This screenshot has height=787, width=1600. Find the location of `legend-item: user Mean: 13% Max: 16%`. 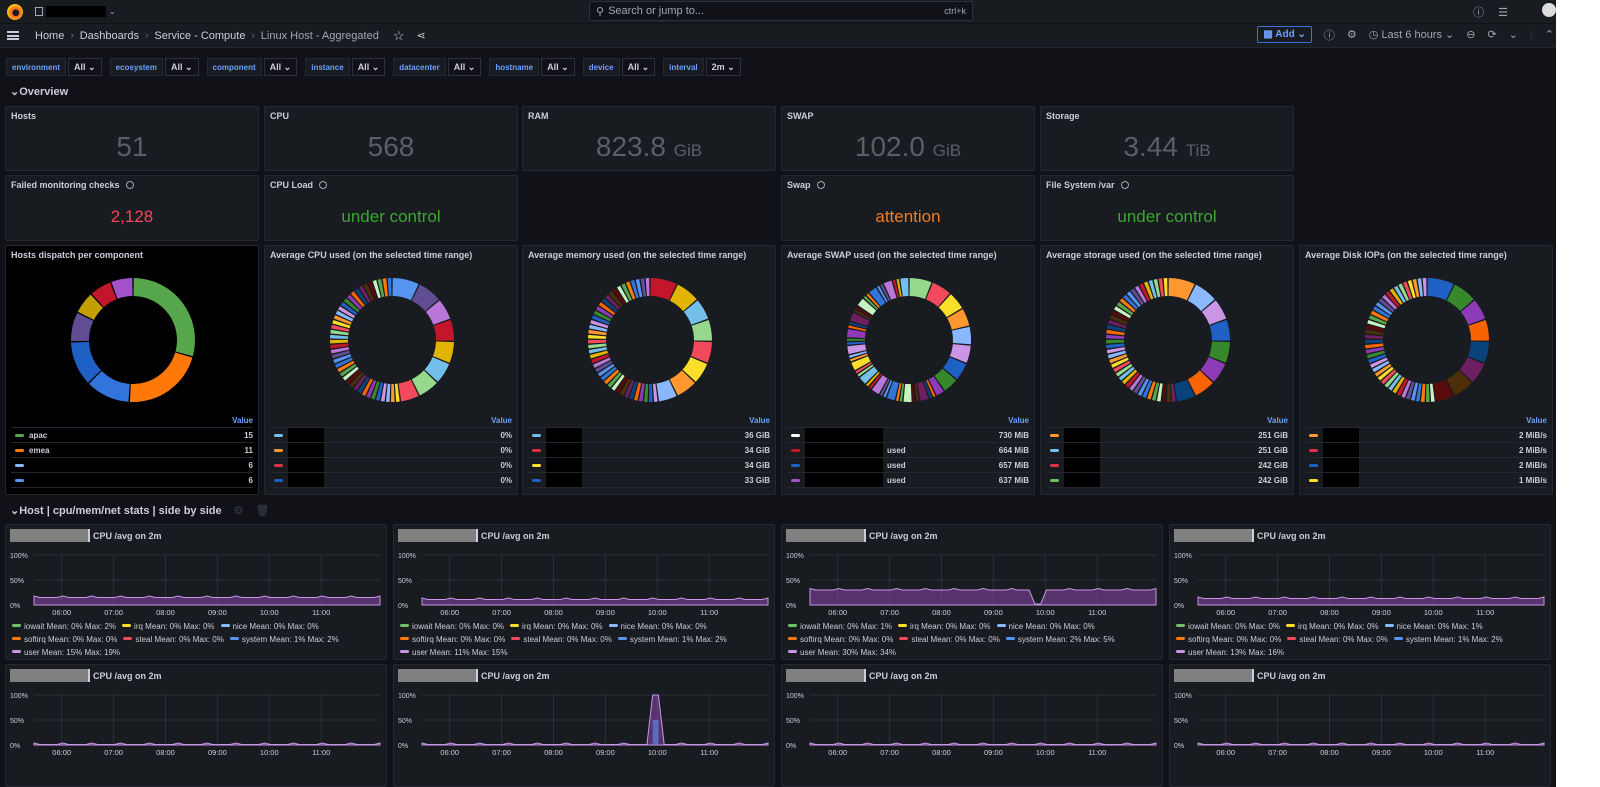

legend-item: user Mean: 13% Max: 16% is located at coordinates (1230, 652).